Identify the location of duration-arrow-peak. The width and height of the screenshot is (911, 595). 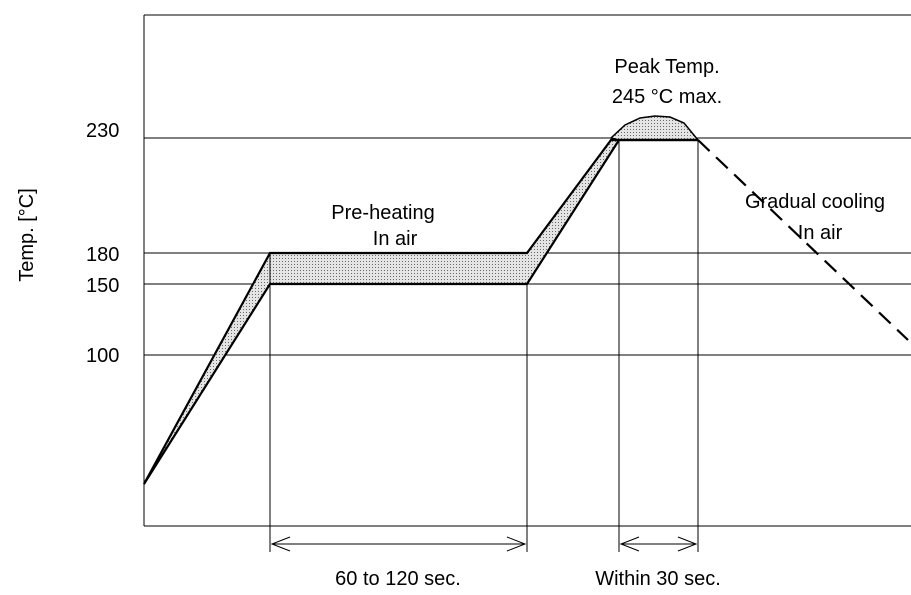
(658, 544).